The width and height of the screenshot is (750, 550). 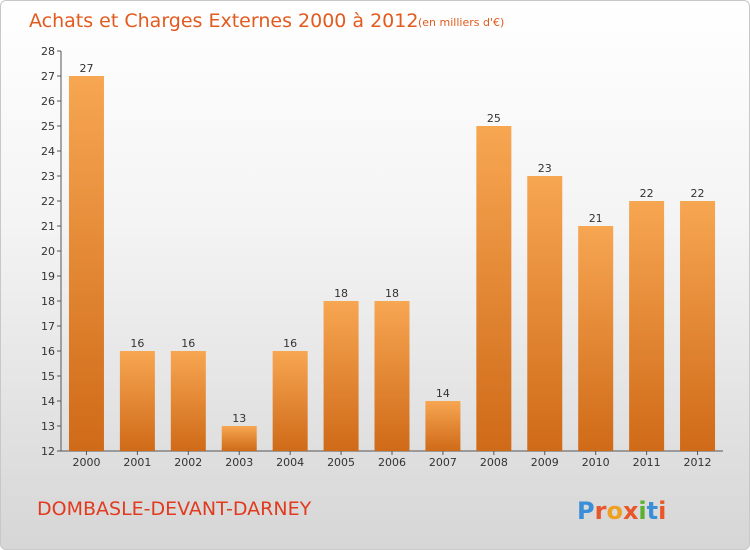 I want to click on commune-name: DOMBASLE-DEVANT-DARNEY, so click(x=174, y=509).